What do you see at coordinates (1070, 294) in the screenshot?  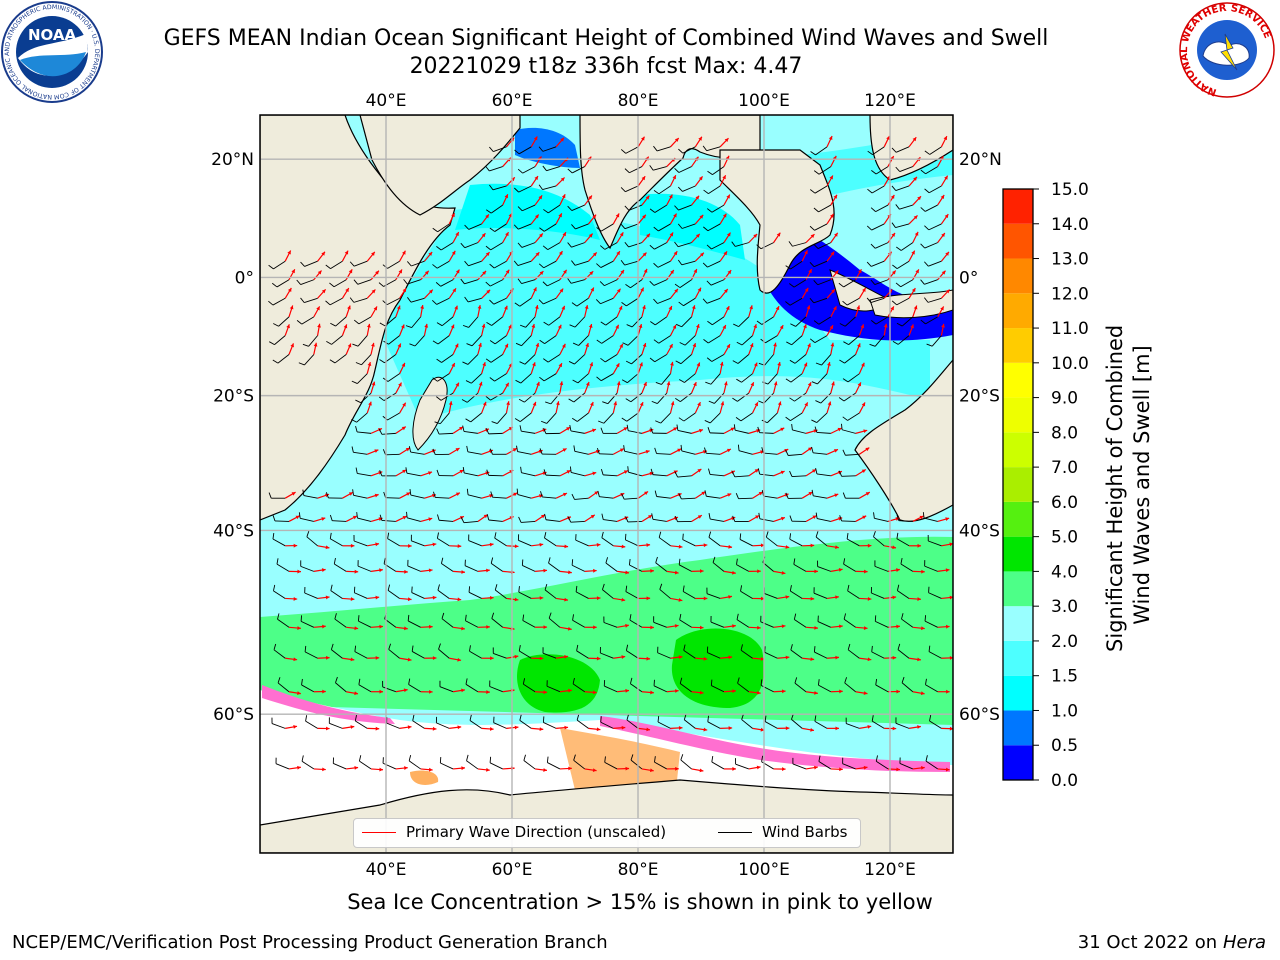 I see `colorbar-tick-label: 12.0` at bounding box center [1070, 294].